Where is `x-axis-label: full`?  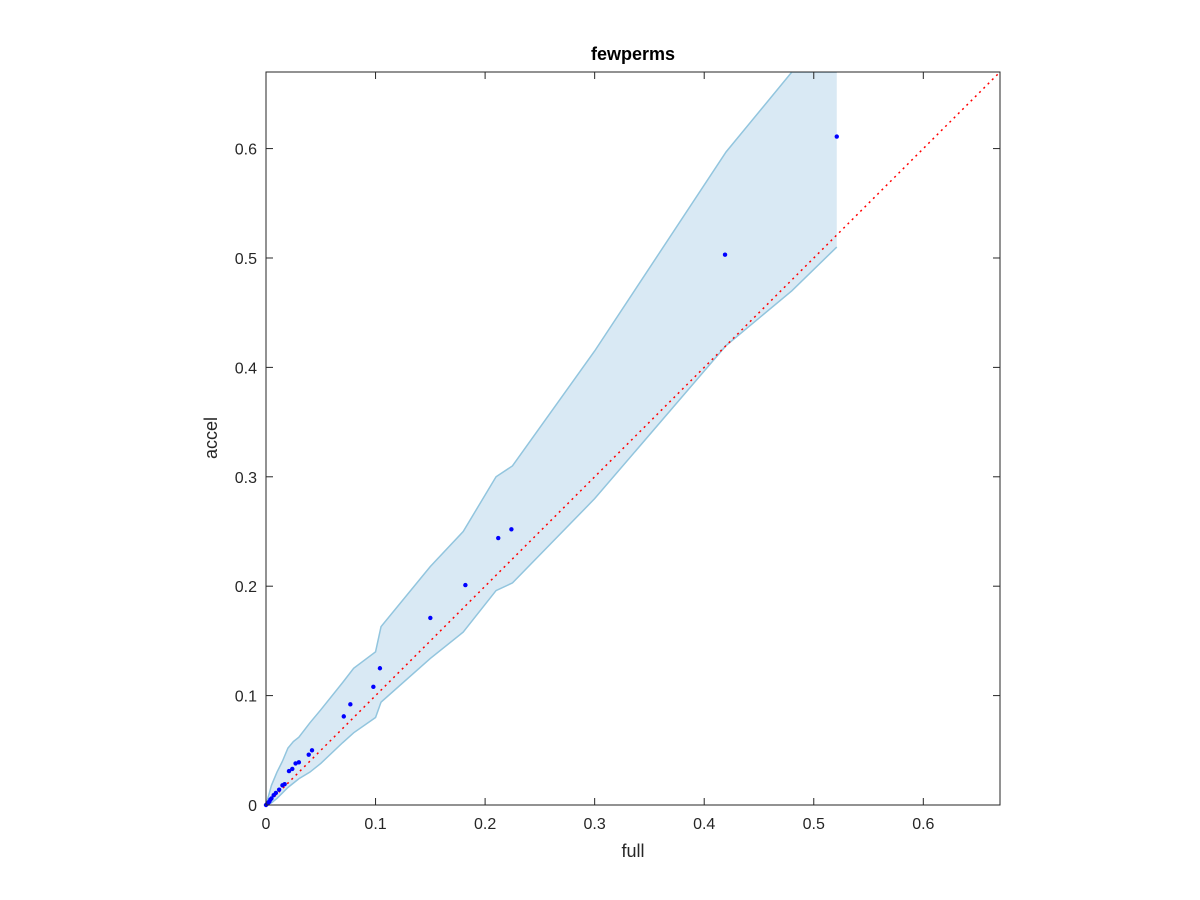 x-axis-label: full is located at coordinates (632, 851).